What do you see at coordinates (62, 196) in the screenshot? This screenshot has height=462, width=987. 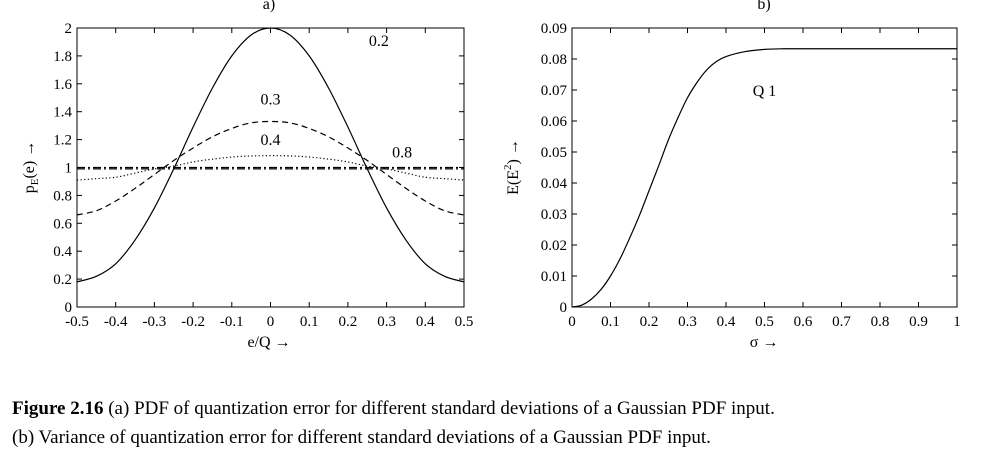 I see `y-tick-label: 0.8` at bounding box center [62, 196].